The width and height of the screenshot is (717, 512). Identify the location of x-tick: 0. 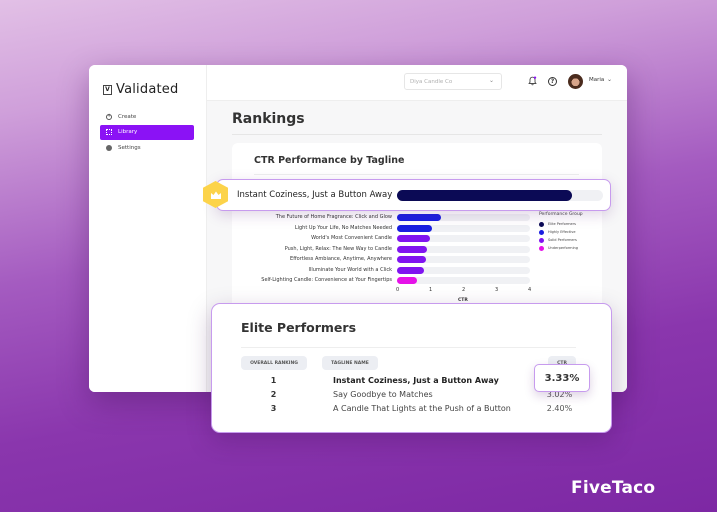
(398, 290).